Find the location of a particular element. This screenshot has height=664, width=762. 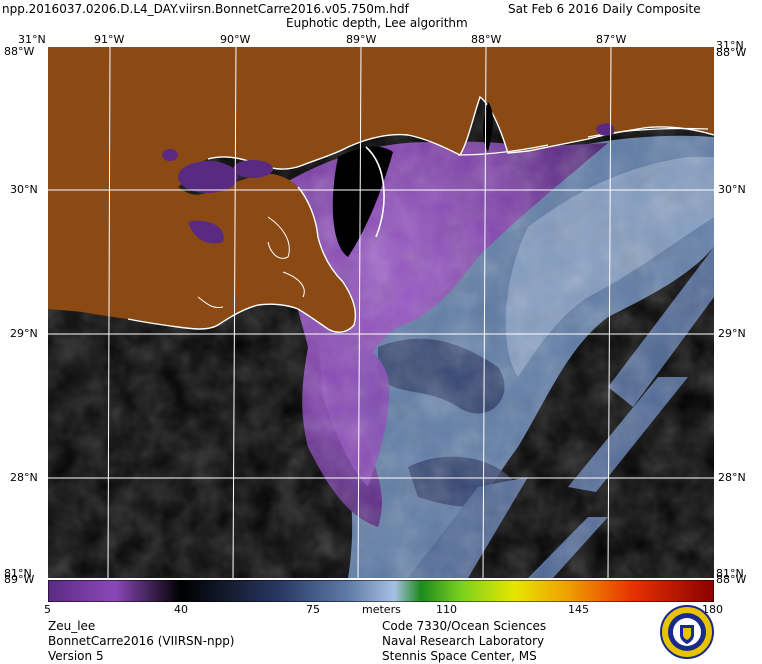

lake-borgne is located at coordinates (253, 169).